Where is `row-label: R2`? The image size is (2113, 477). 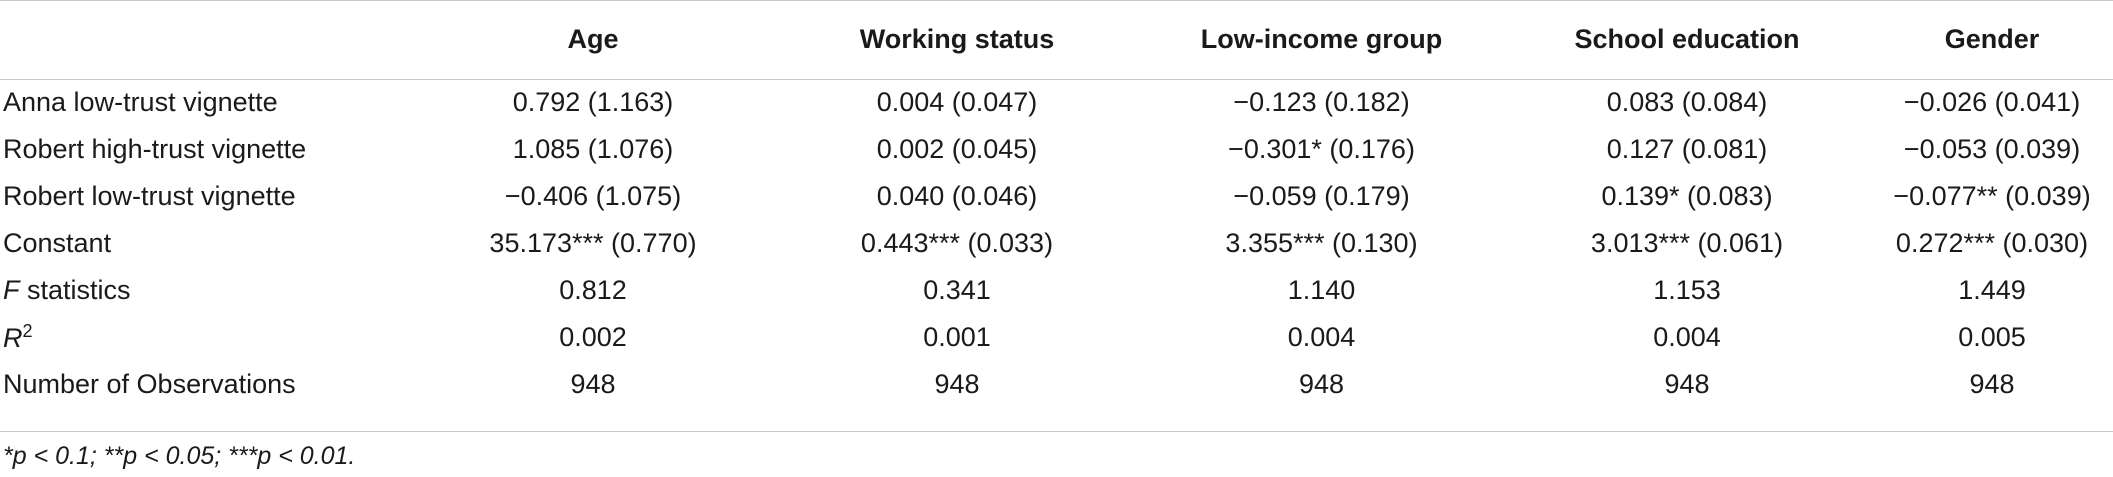
row-label: R2 is located at coordinates (206, 337).